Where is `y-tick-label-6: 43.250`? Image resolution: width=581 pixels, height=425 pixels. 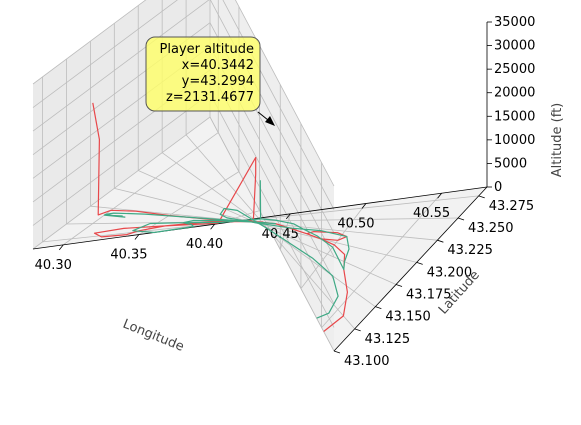 y-tick-label-6: 43.250 is located at coordinates (491, 228).